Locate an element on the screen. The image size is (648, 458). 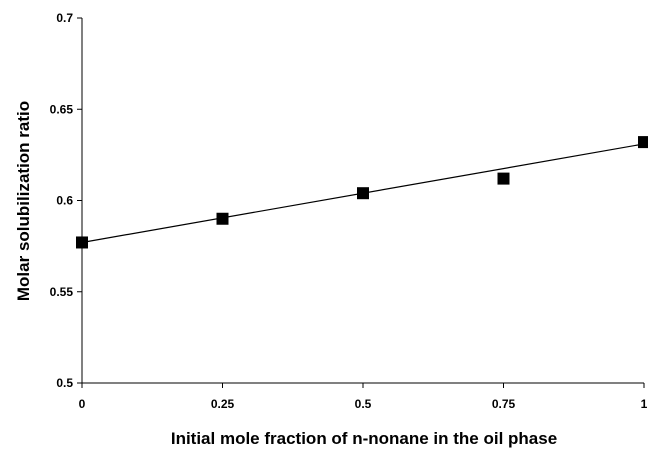
y-tick-label: 0.55 is located at coordinates (62, 292).